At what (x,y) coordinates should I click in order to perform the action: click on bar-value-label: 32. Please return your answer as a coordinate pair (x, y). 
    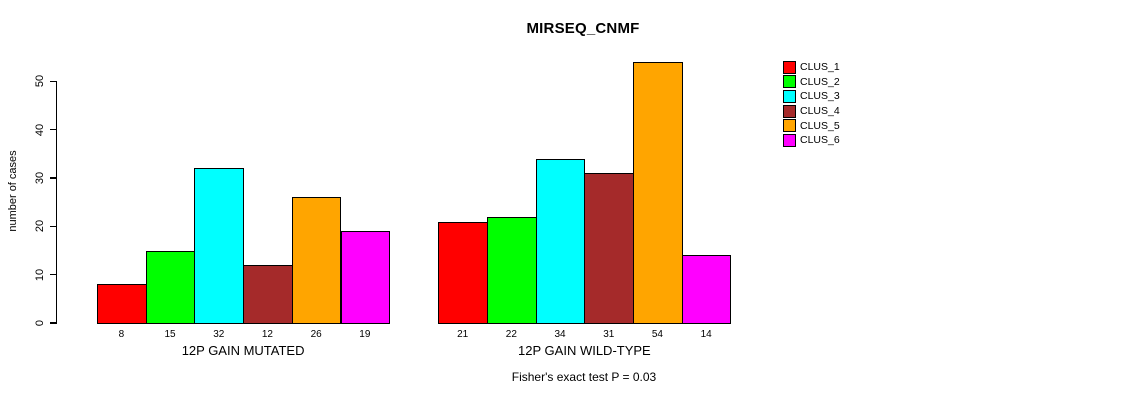
    Looking at the image, I should click on (219, 334).